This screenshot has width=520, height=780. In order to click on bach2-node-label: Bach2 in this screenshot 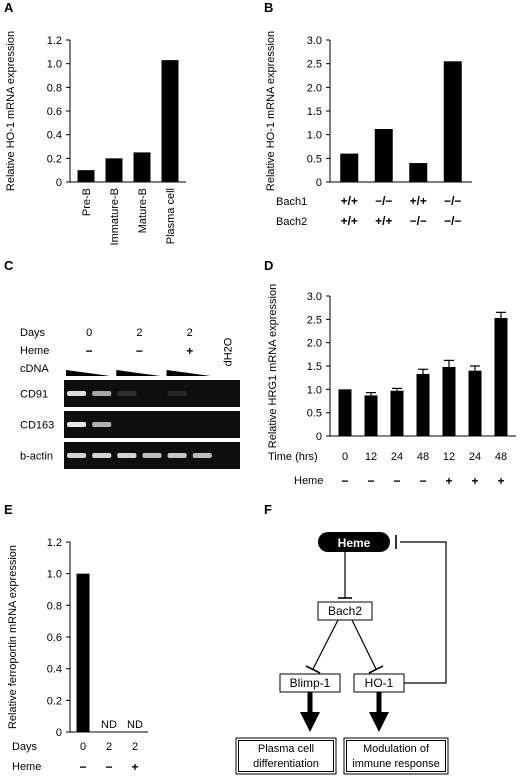, I will do `click(345, 611)`.